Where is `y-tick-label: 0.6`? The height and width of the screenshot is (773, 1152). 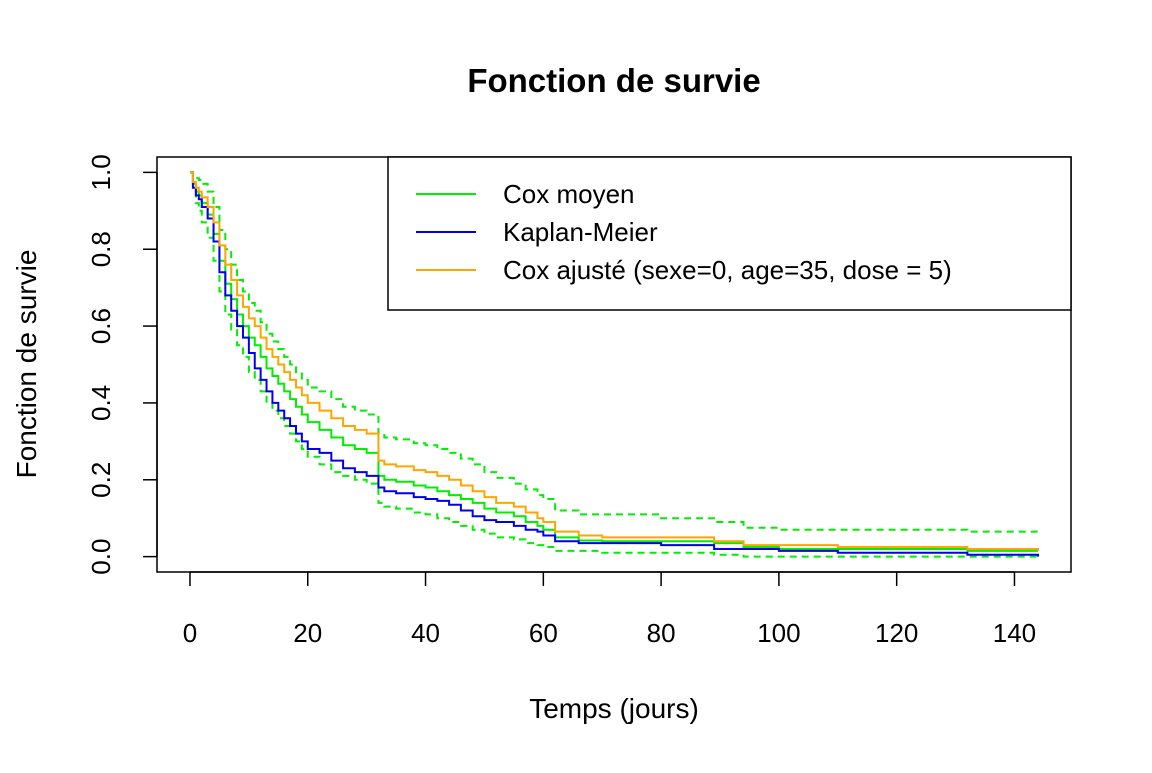
y-tick-label: 0.6 is located at coordinates (101, 326).